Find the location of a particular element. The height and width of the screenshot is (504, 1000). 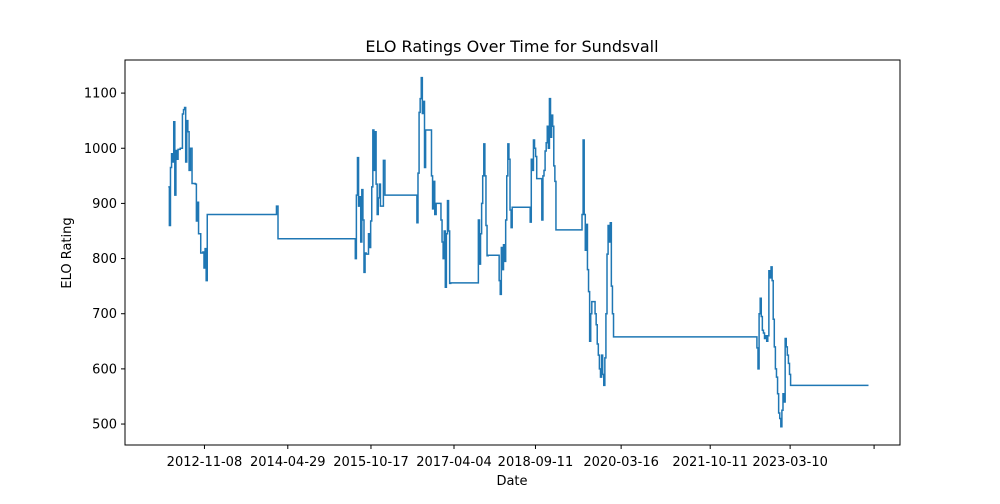

x-tick-label: 2018-09-11 is located at coordinates (536, 462).